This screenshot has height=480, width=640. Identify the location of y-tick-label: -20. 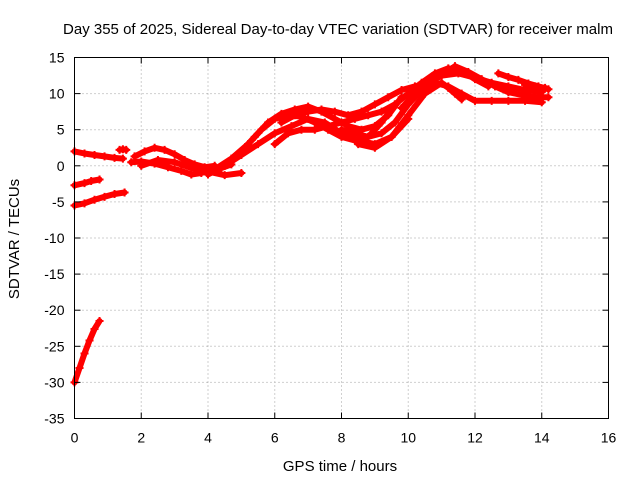
(54, 310).